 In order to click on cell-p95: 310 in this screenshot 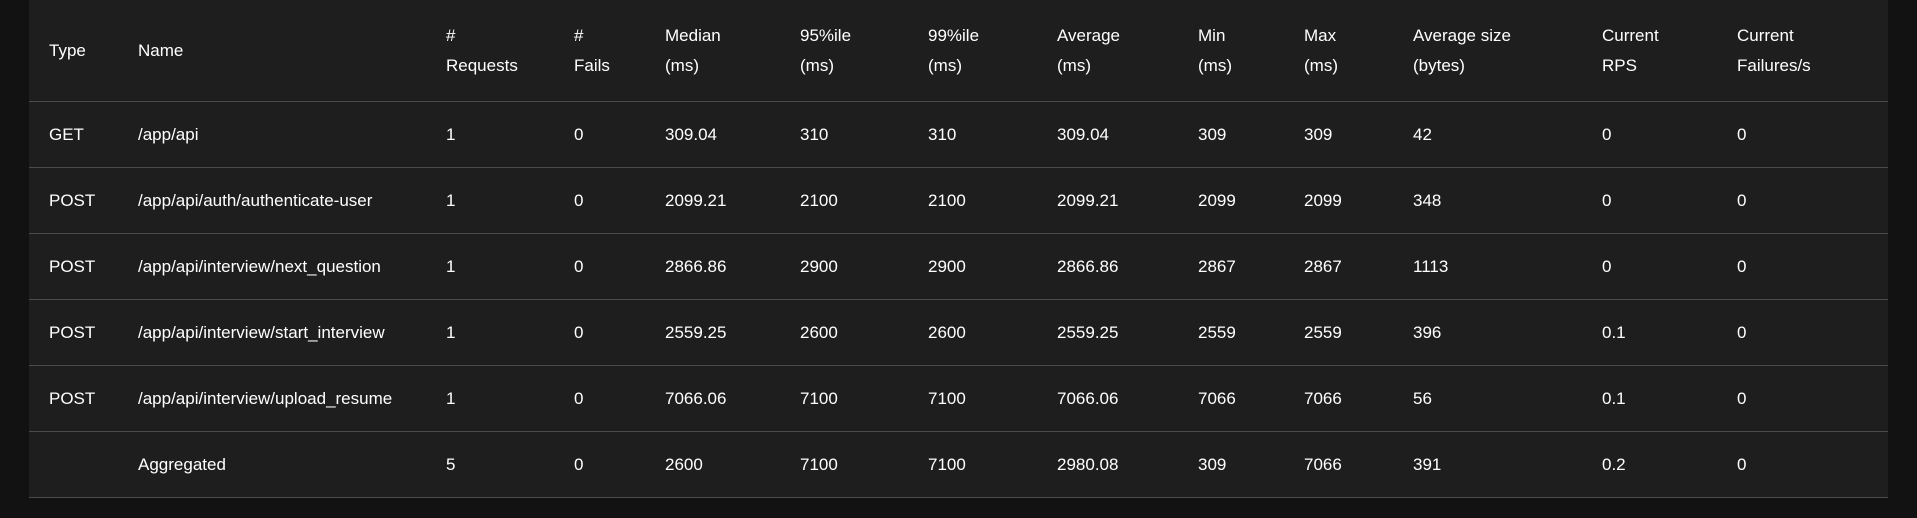, I will do `click(844, 134)`.